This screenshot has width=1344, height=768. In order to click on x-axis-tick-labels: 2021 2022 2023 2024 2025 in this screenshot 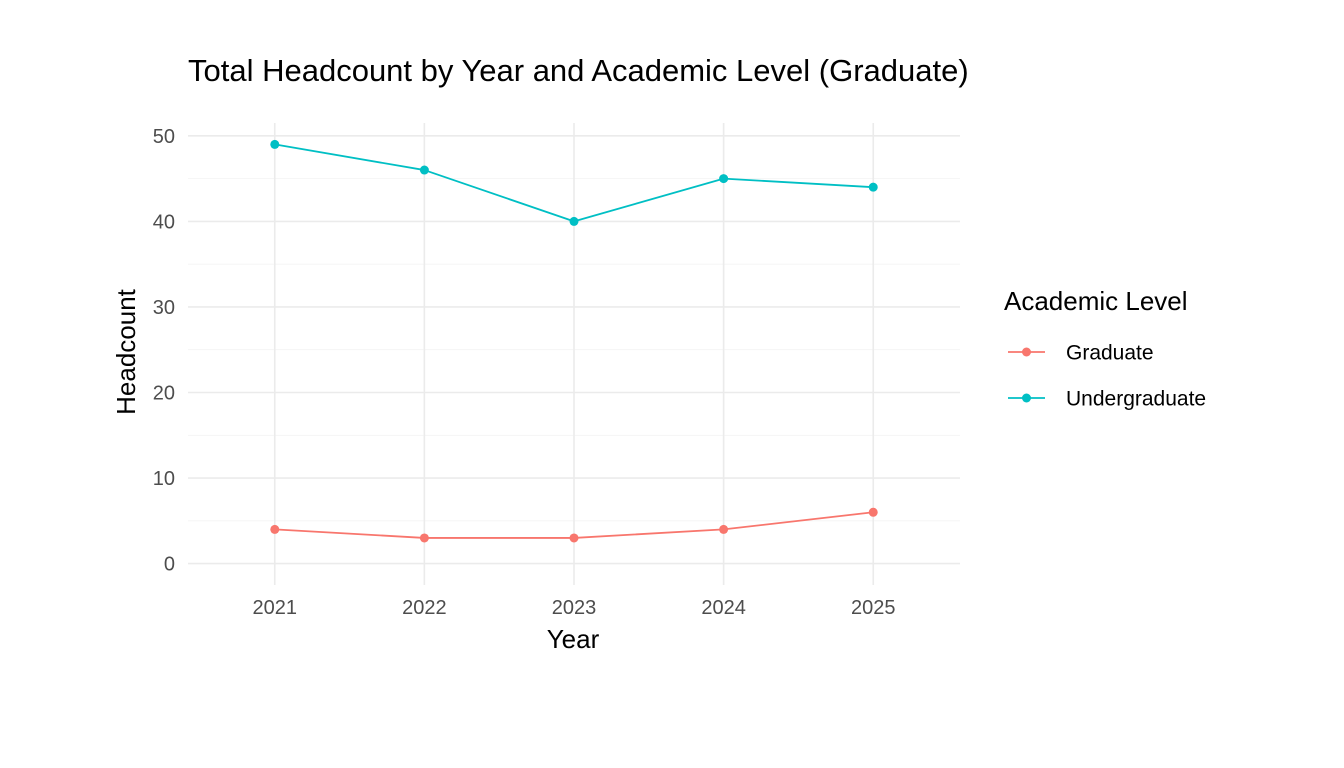, I will do `click(574, 608)`.